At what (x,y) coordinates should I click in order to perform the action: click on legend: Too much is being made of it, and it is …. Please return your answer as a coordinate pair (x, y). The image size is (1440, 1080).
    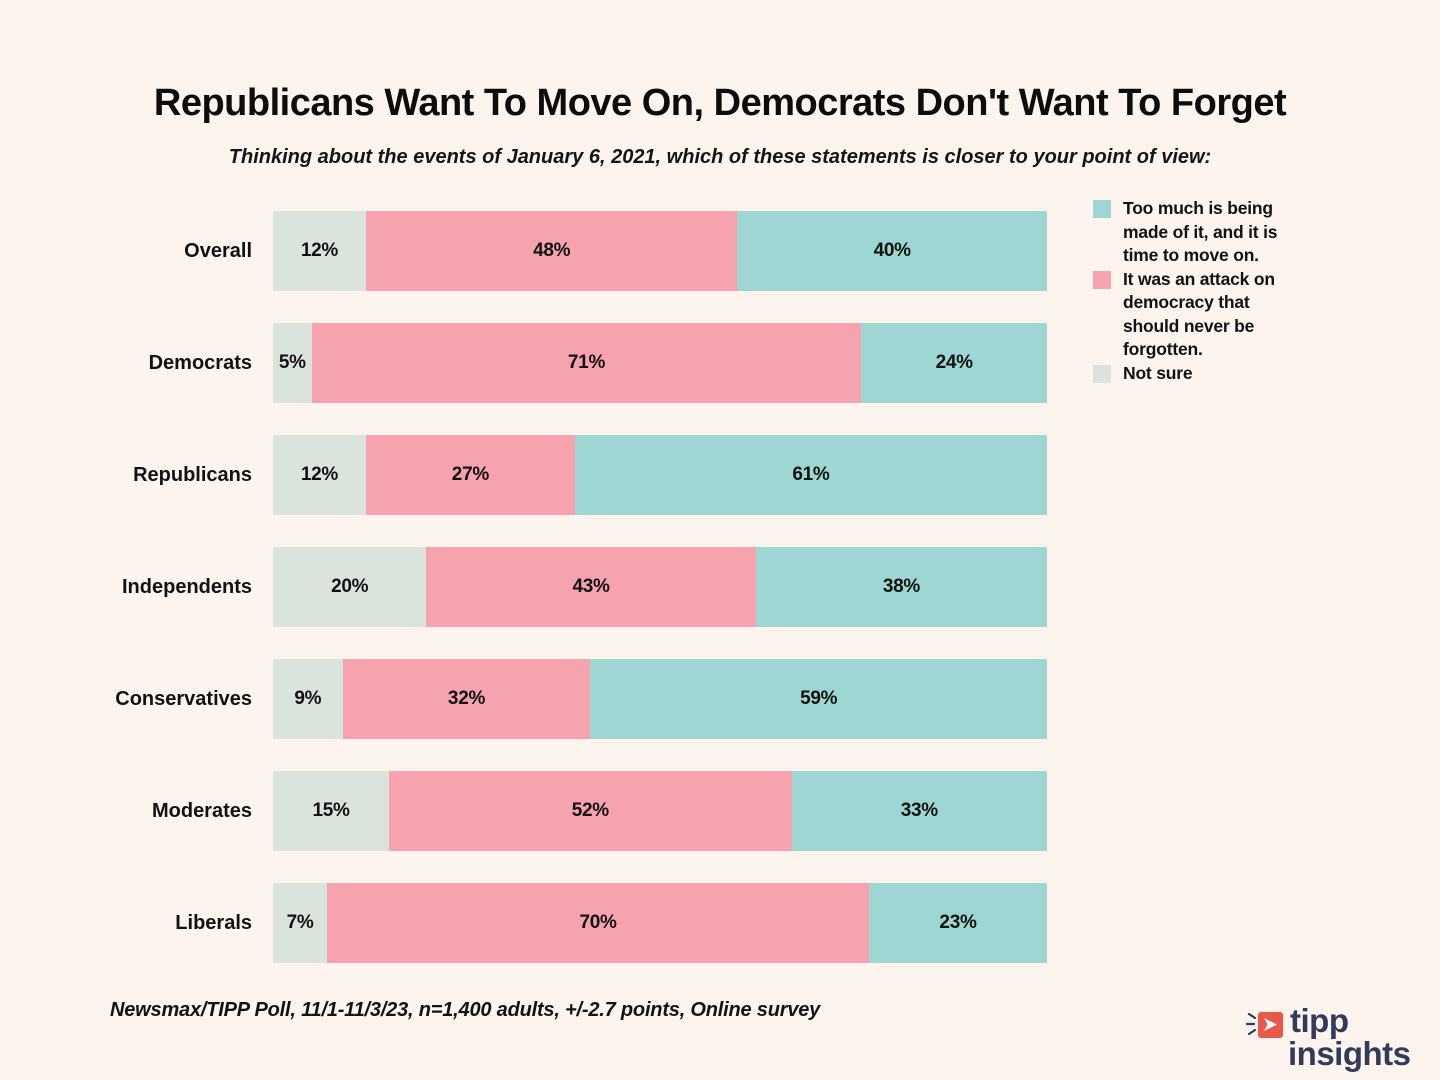
    Looking at the image, I should click on (1209, 291).